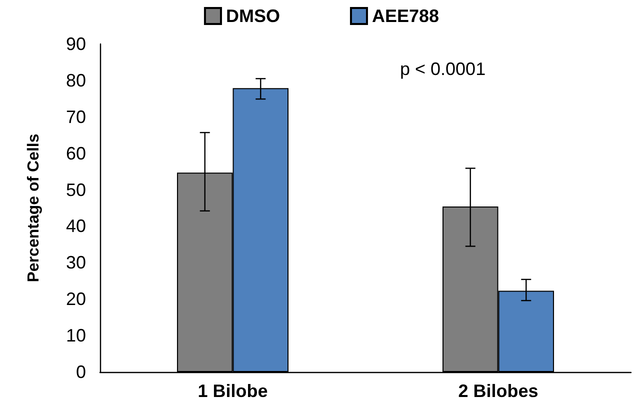 The height and width of the screenshot is (414, 643). Describe the element at coordinates (76, 190) in the screenshot. I see `y-tick-label: 50` at that location.